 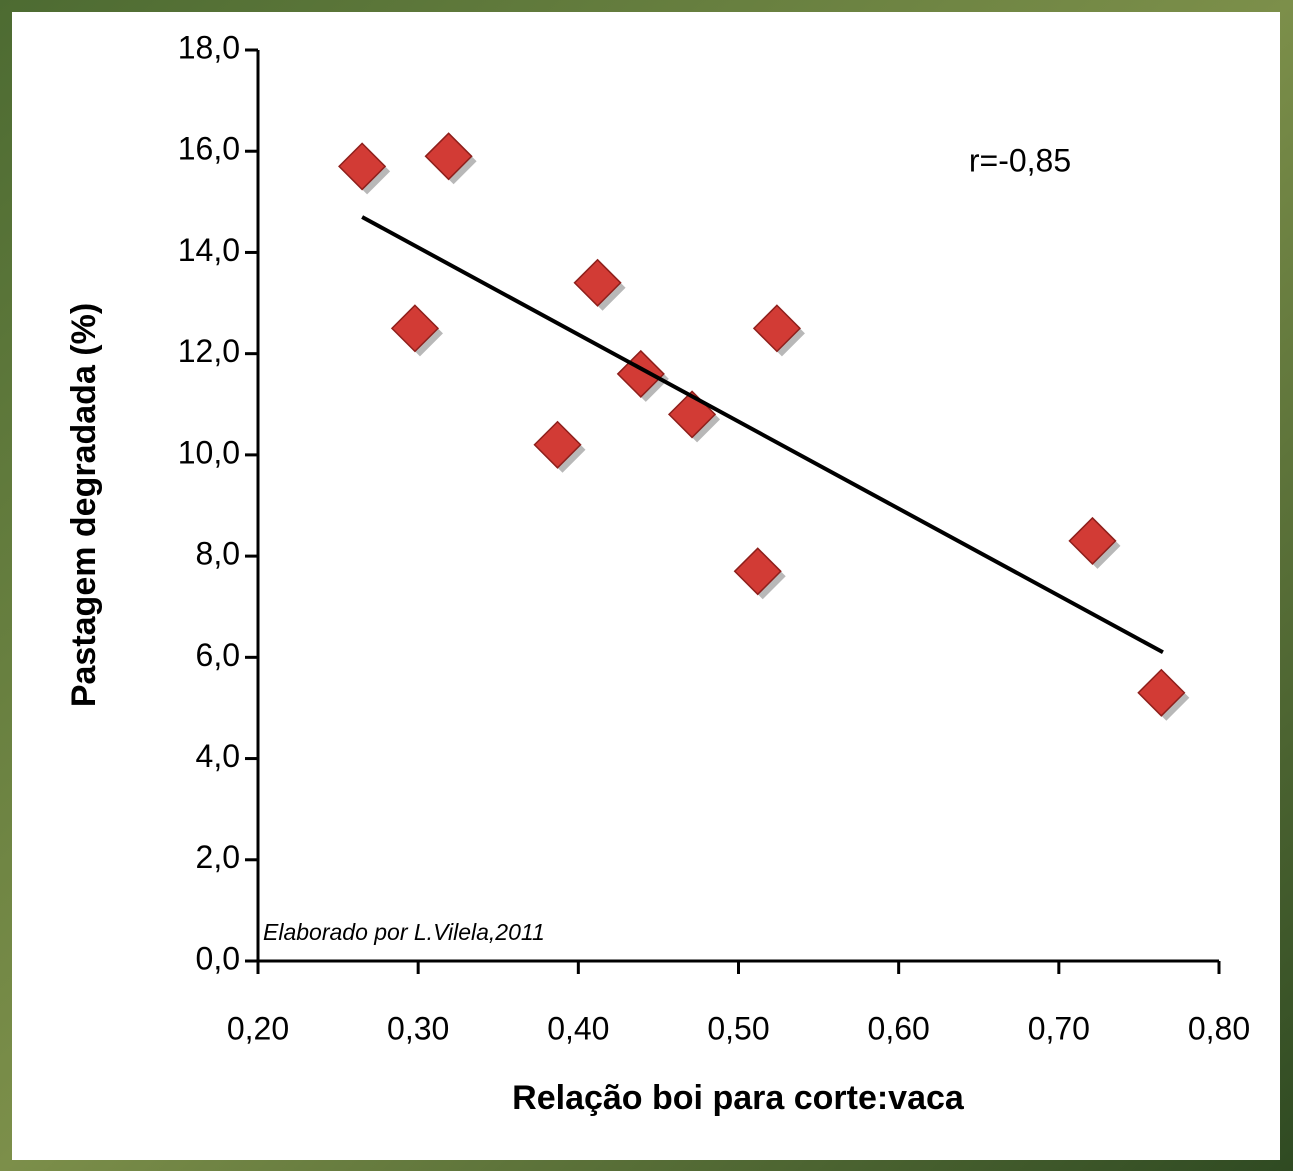 What do you see at coordinates (1020, 160) in the screenshot?
I see `annotation: r=-0,85` at bounding box center [1020, 160].